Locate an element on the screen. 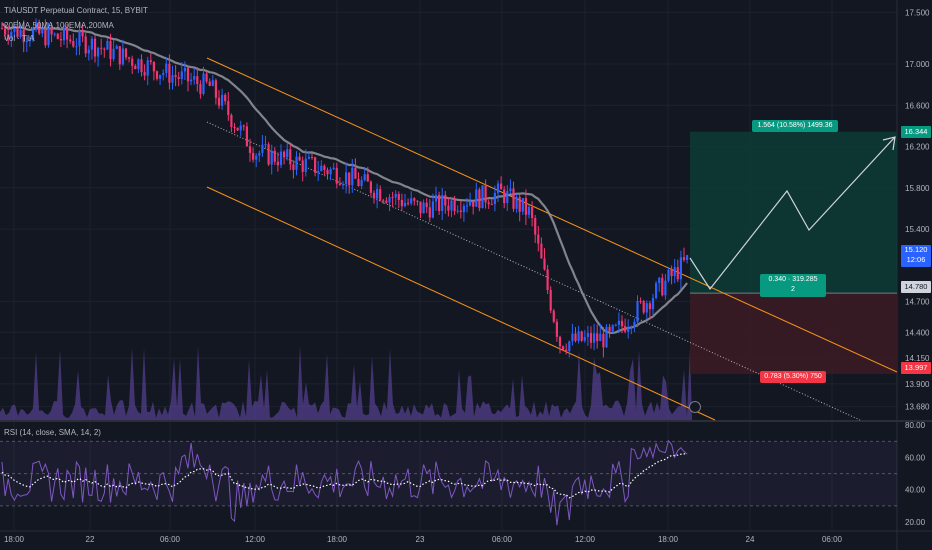 The width and height of the screenshot is (932, 550). rsi-label: RSI (14, close, SMA, 14, 2) is located at coordinates (52, 432).